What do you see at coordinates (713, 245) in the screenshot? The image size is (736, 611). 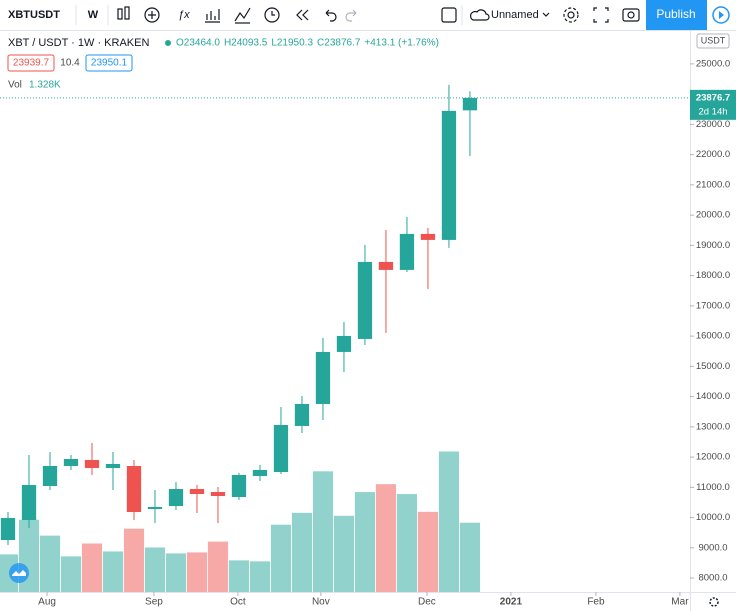 I see `y-tick-label: 19000.0` at bounding box center [713, 245].